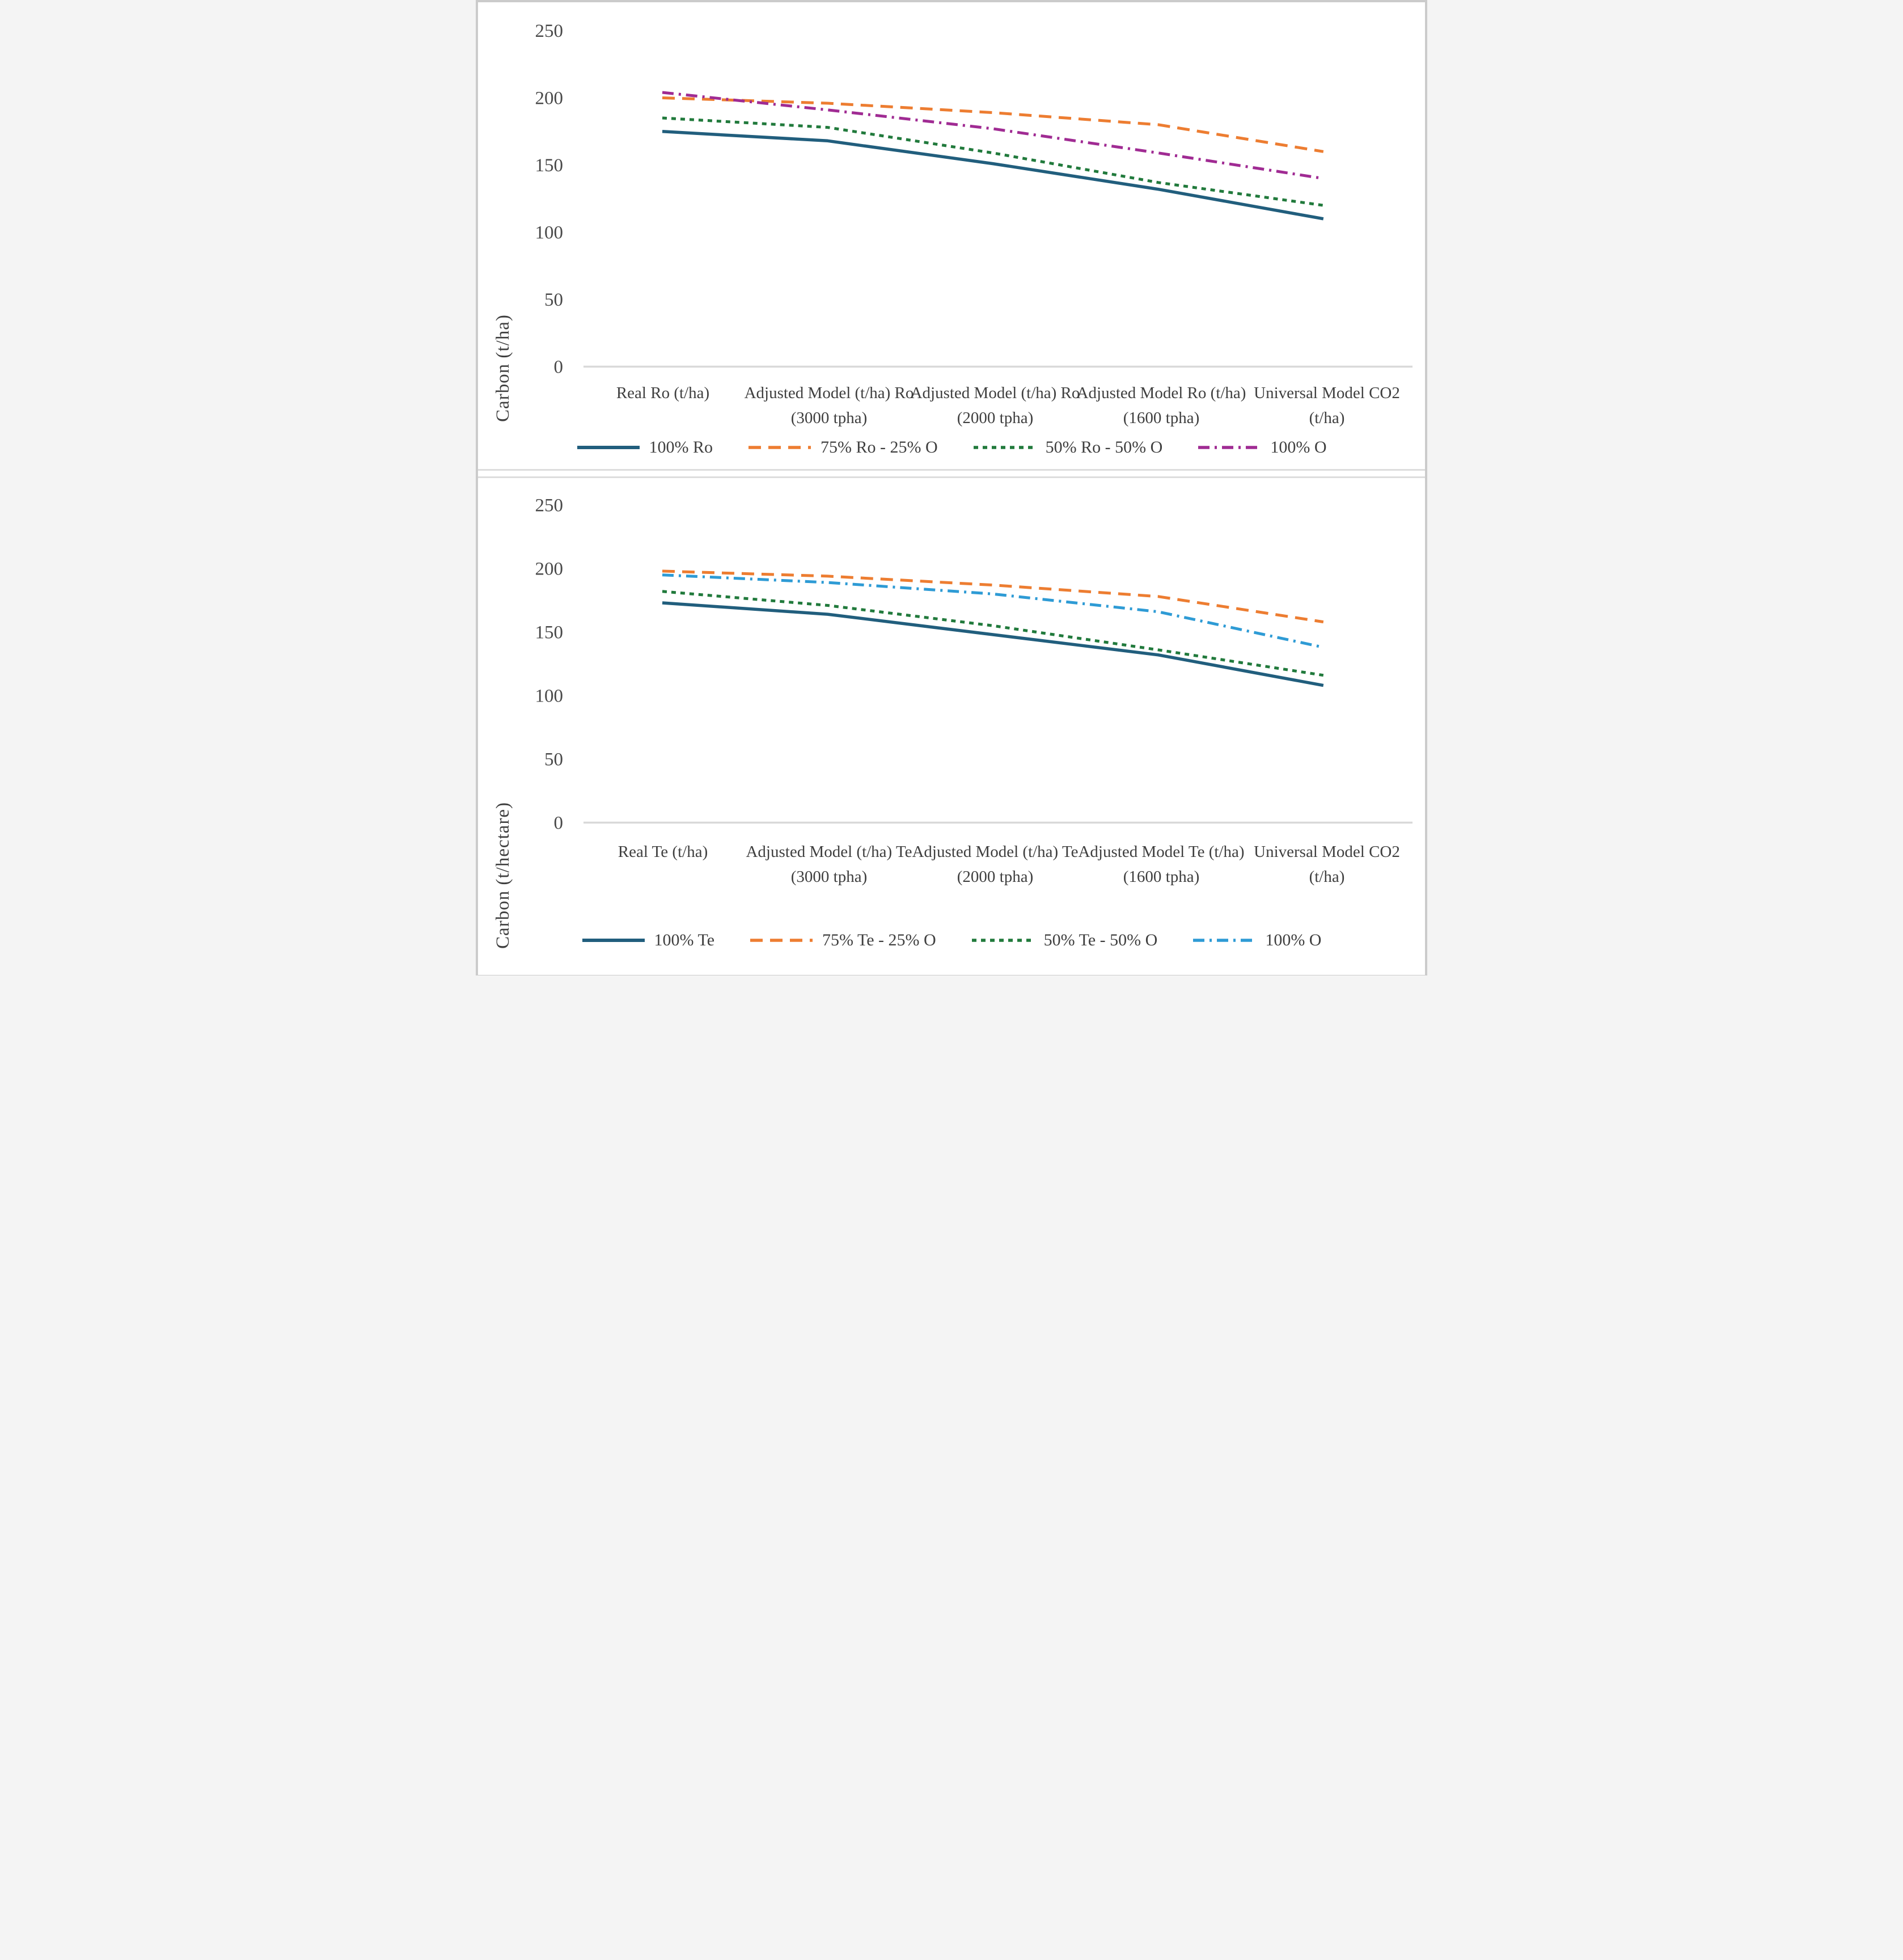 The height and width of the screenshot is (1960, 1903). Describe the element at coordinates (663, 393) in the screenshot. I see `x-category-label: Real Ro (t/ha)` at that location.